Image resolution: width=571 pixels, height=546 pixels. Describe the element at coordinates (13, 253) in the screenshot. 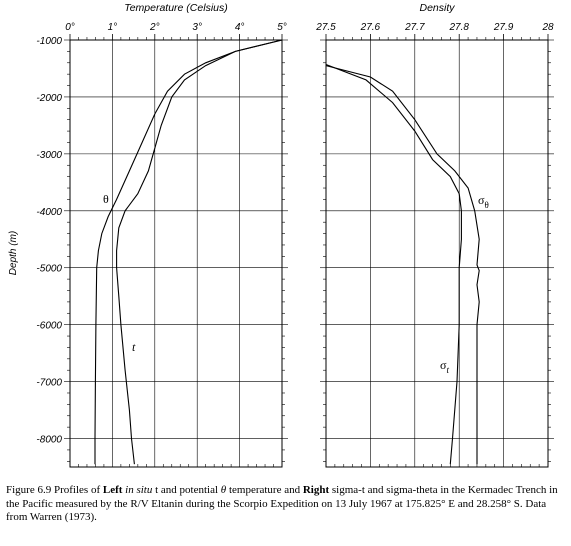

I see `y-axis-label: Depth (m)` at that location.